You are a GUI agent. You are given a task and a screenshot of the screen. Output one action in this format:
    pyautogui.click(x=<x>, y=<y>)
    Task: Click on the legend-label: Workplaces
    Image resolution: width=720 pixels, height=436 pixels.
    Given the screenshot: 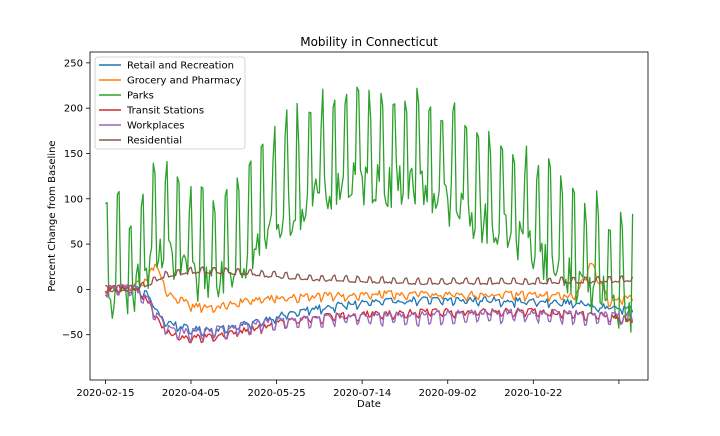 What is the action you would take?
    pyautogui.click(x=155, y=126)
    